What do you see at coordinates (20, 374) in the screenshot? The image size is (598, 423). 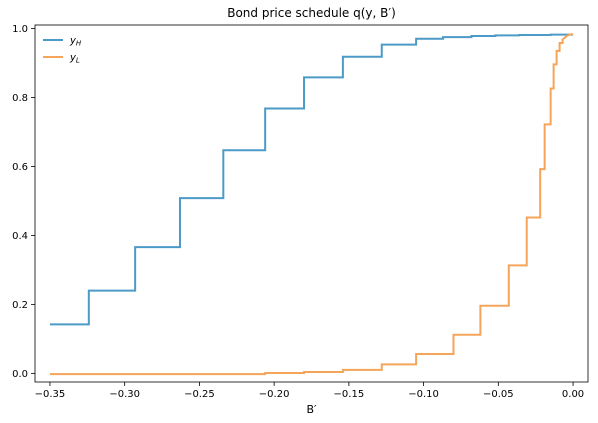 I see `y-tick-label: 0.0` at bounding box center [20, 374].